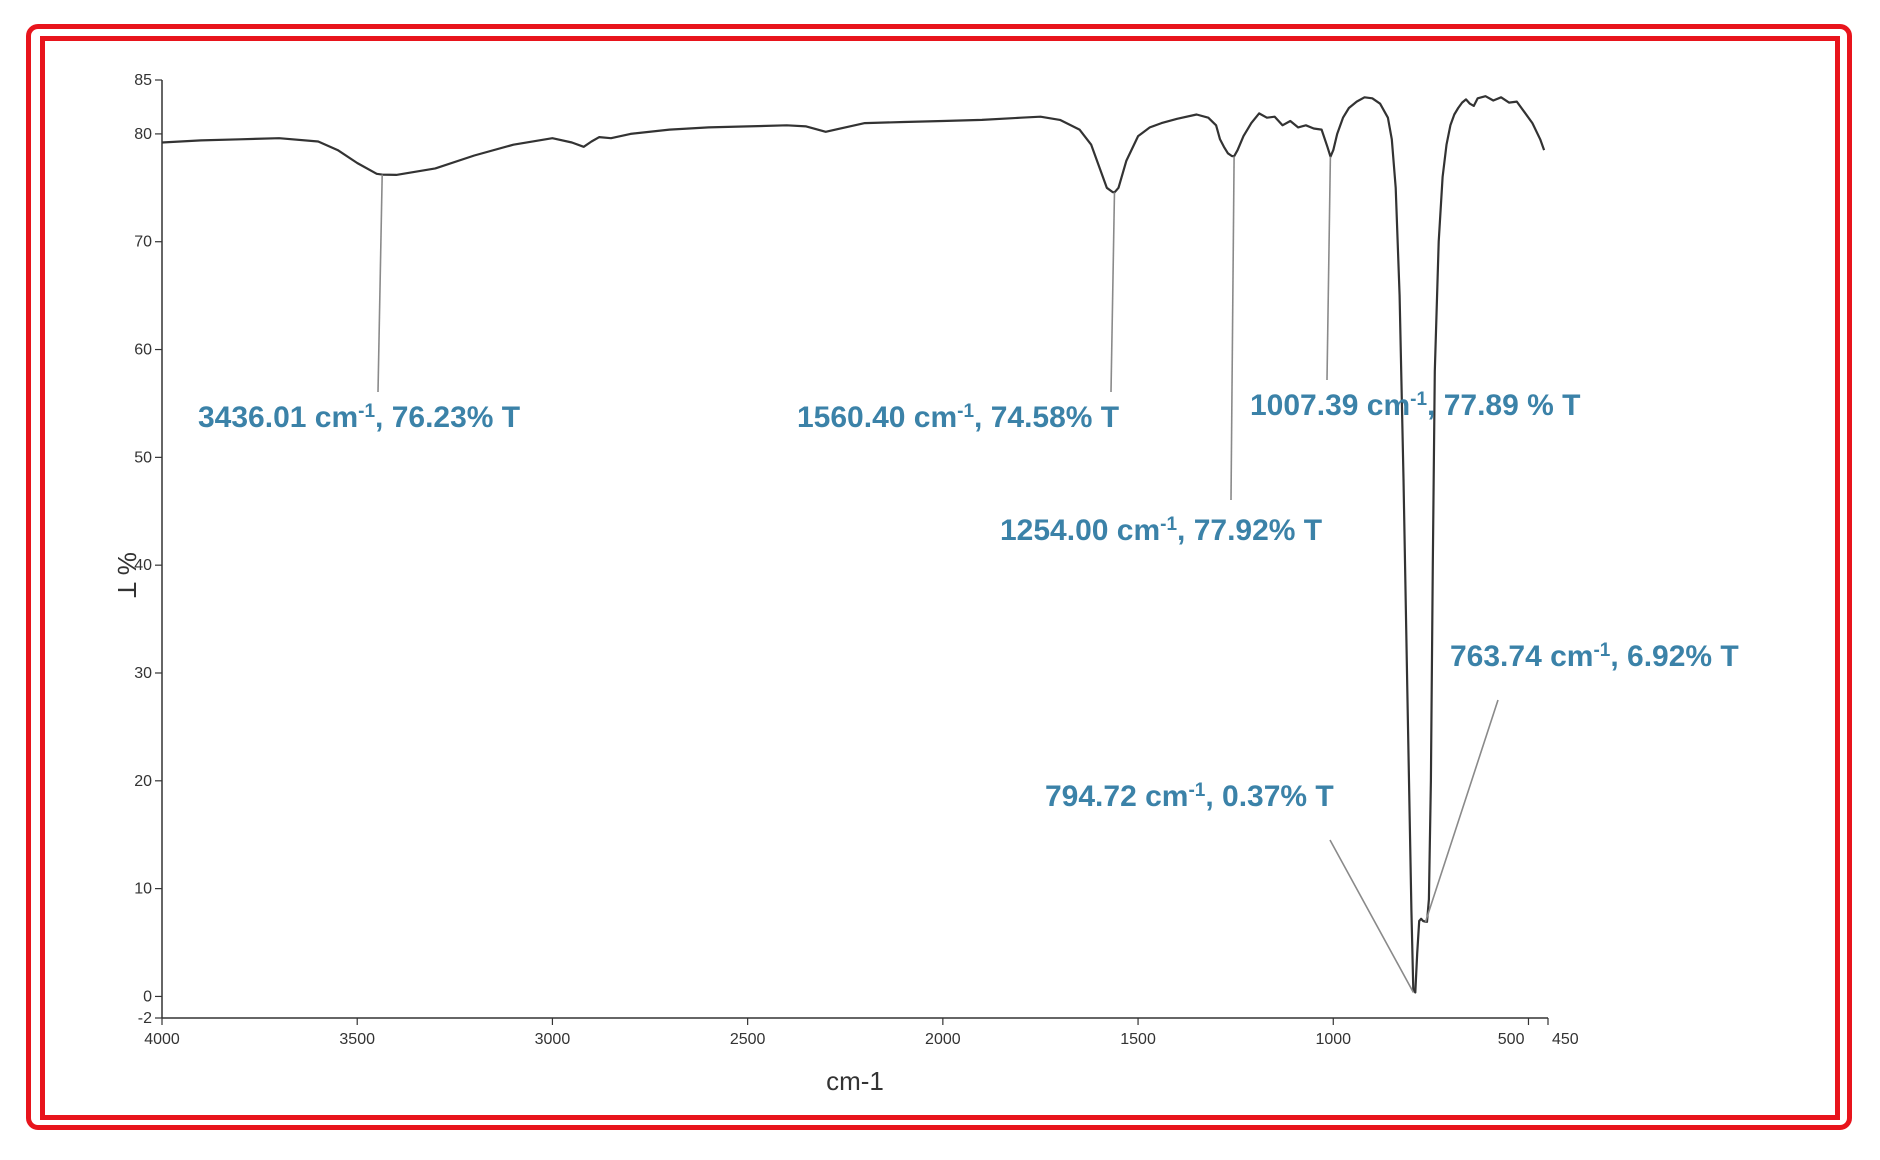 This screenshot has height=1160, width=1880. I want to click on x-tick-label: 1000, so click(1333, 1039).